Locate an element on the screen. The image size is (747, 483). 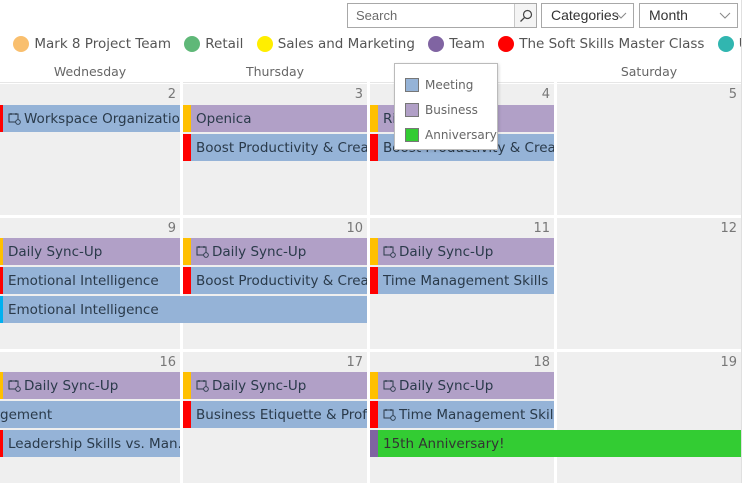
legend-label: Sales and Marketing is located at coordinates (346, 44).